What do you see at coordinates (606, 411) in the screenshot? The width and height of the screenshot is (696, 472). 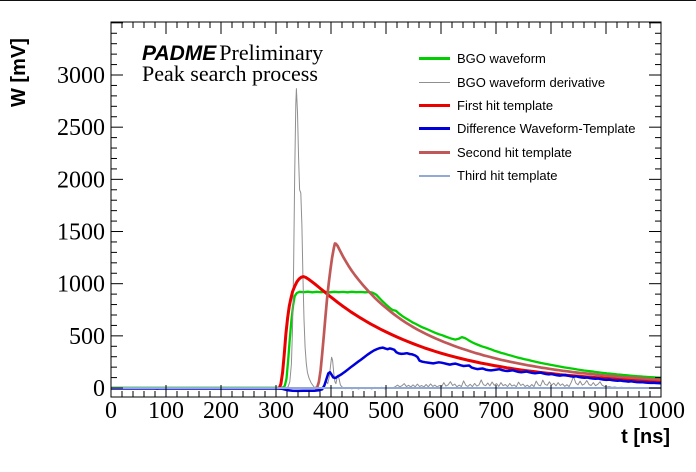 I see `x-tick-label: 900` at bounding box center [606, 411].